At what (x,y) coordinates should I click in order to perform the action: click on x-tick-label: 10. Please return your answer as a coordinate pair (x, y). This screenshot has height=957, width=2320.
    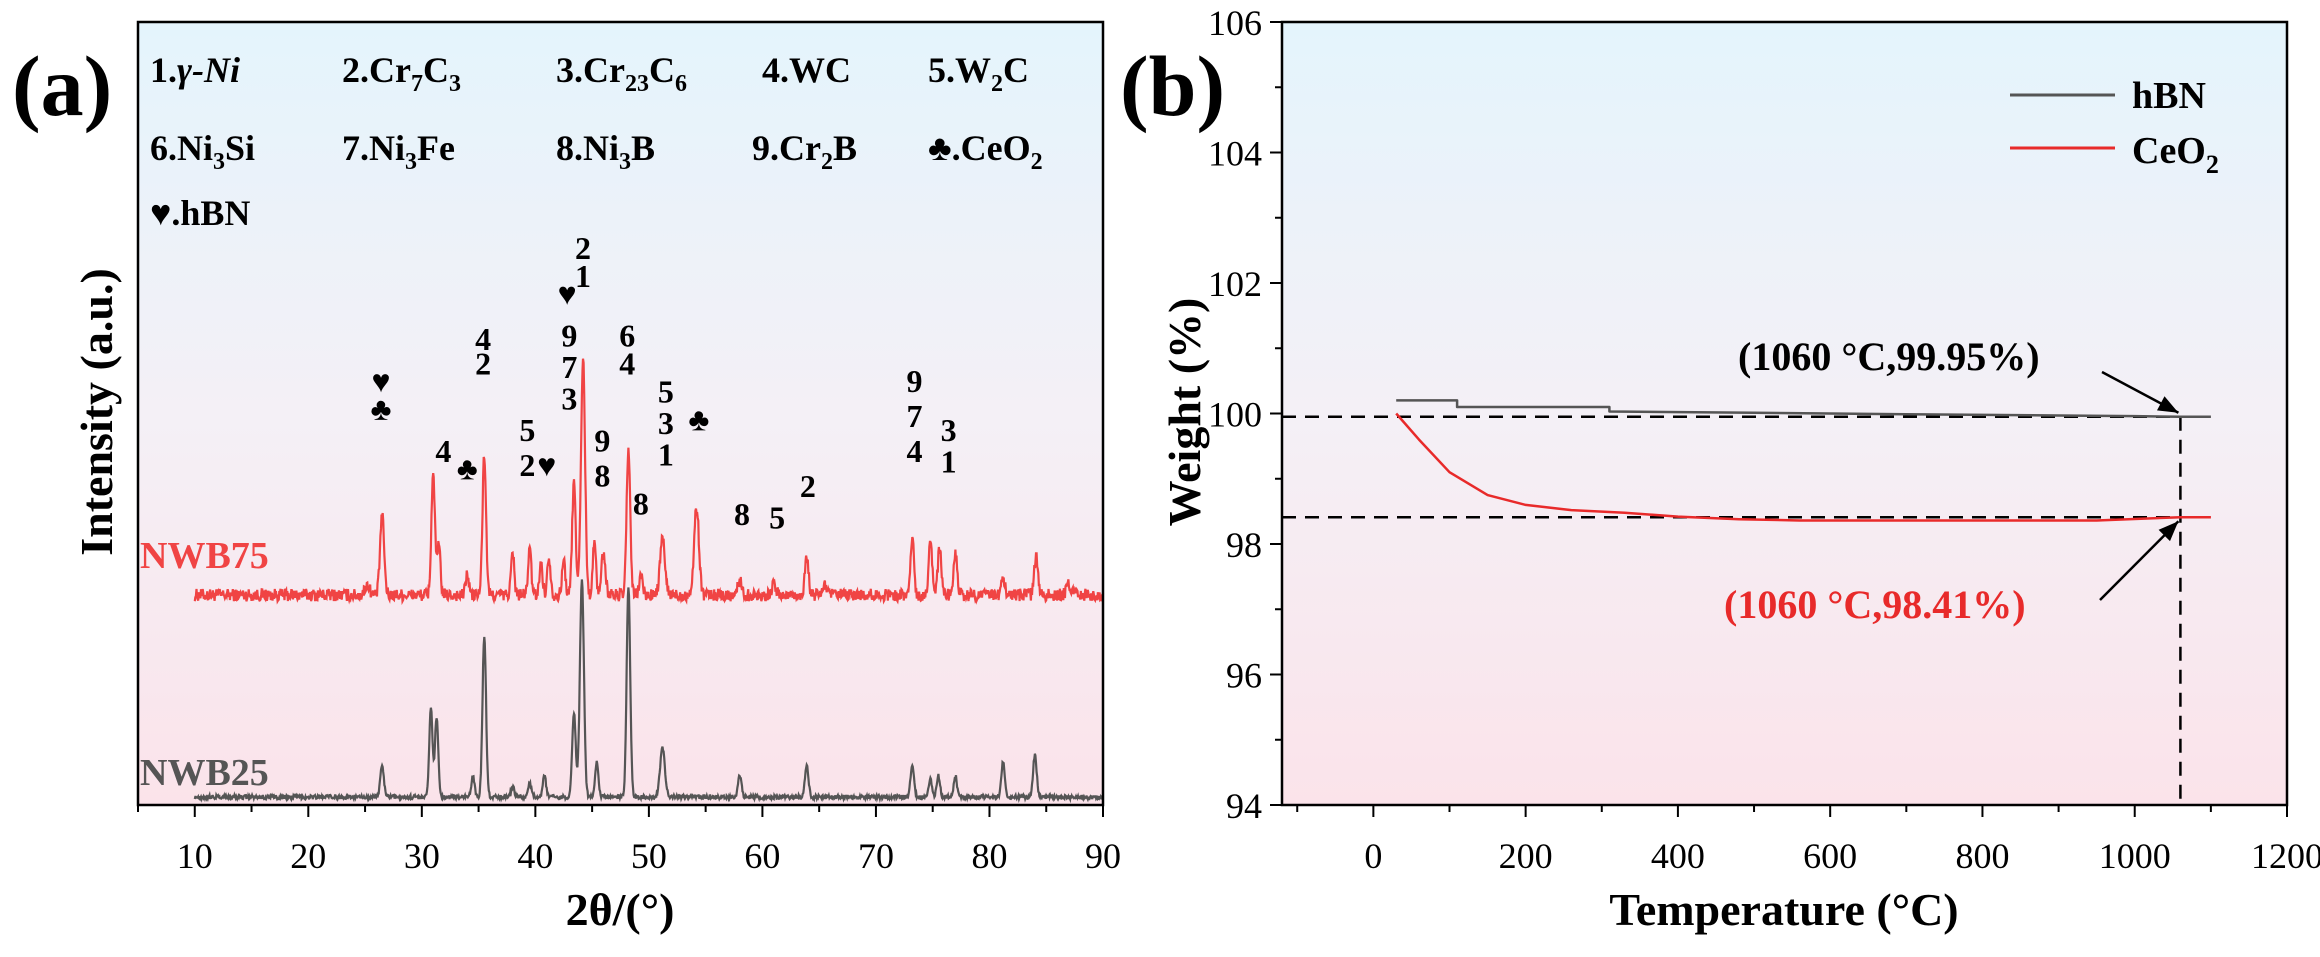
    Looking at the image, I should click on (195, 856).